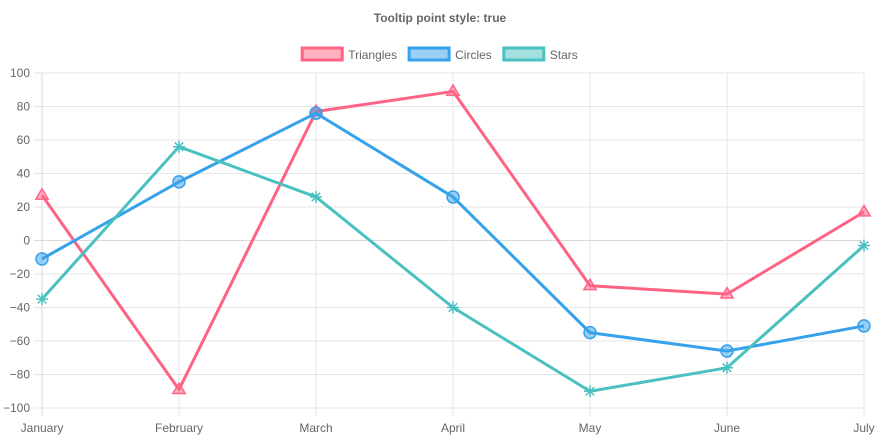 This screenshot has height=445, width=880. What do you see at coordinates (20, 274) in the screenshot?
I see `y-tick-label: −20` at bounding box center [20, 274].